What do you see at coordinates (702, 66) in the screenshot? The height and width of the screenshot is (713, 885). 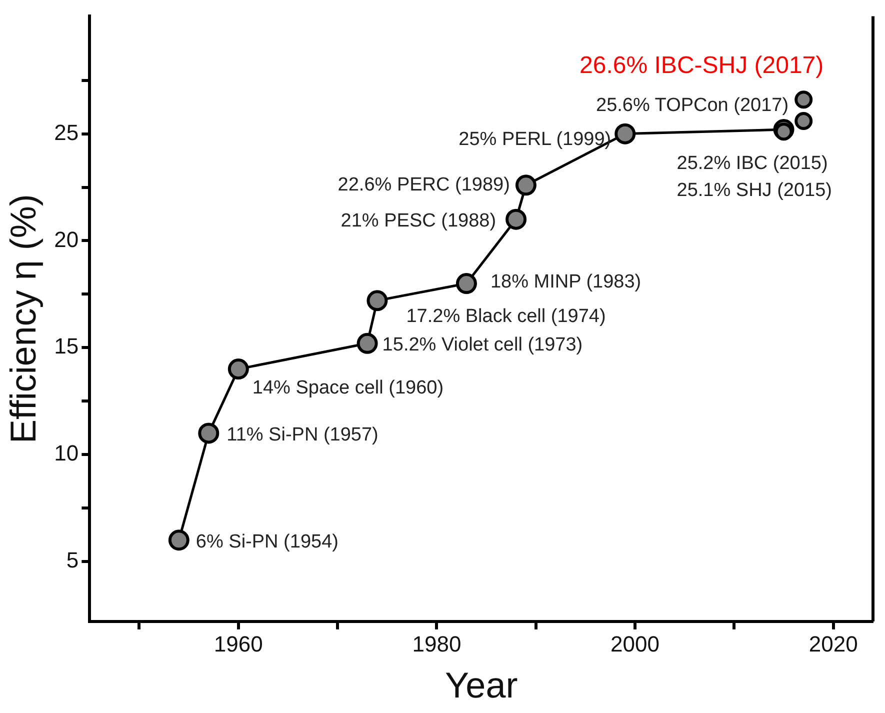 I see `annotation: 26.6% IBC-SHJ (2017)` at bounding box center [702, 66].